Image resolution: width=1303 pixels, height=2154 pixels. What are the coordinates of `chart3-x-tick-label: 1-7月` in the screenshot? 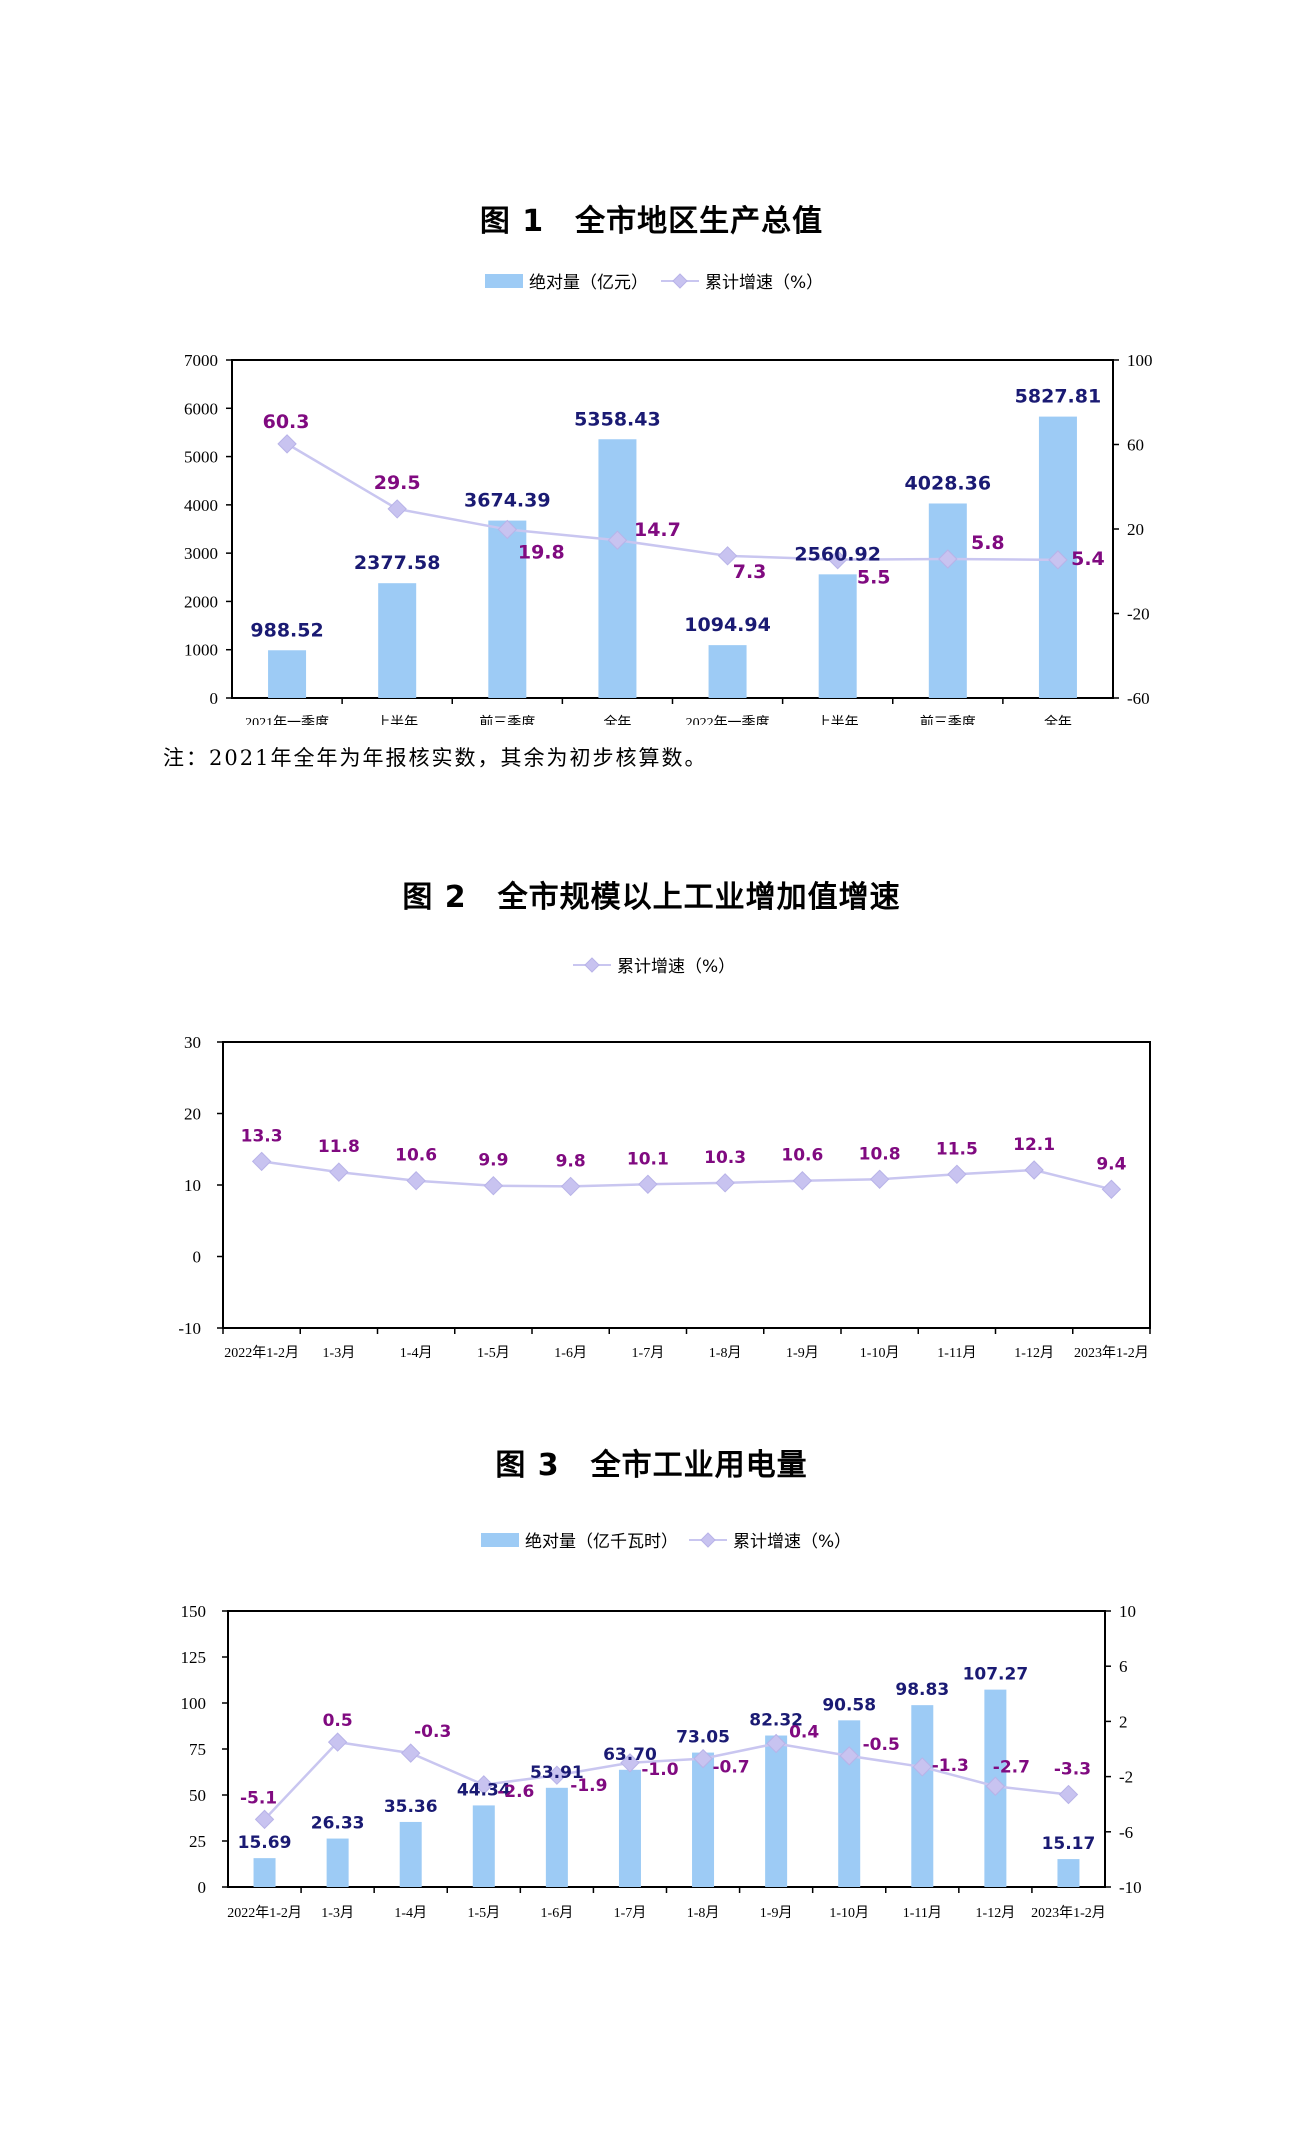 It's located at (630, 1913).